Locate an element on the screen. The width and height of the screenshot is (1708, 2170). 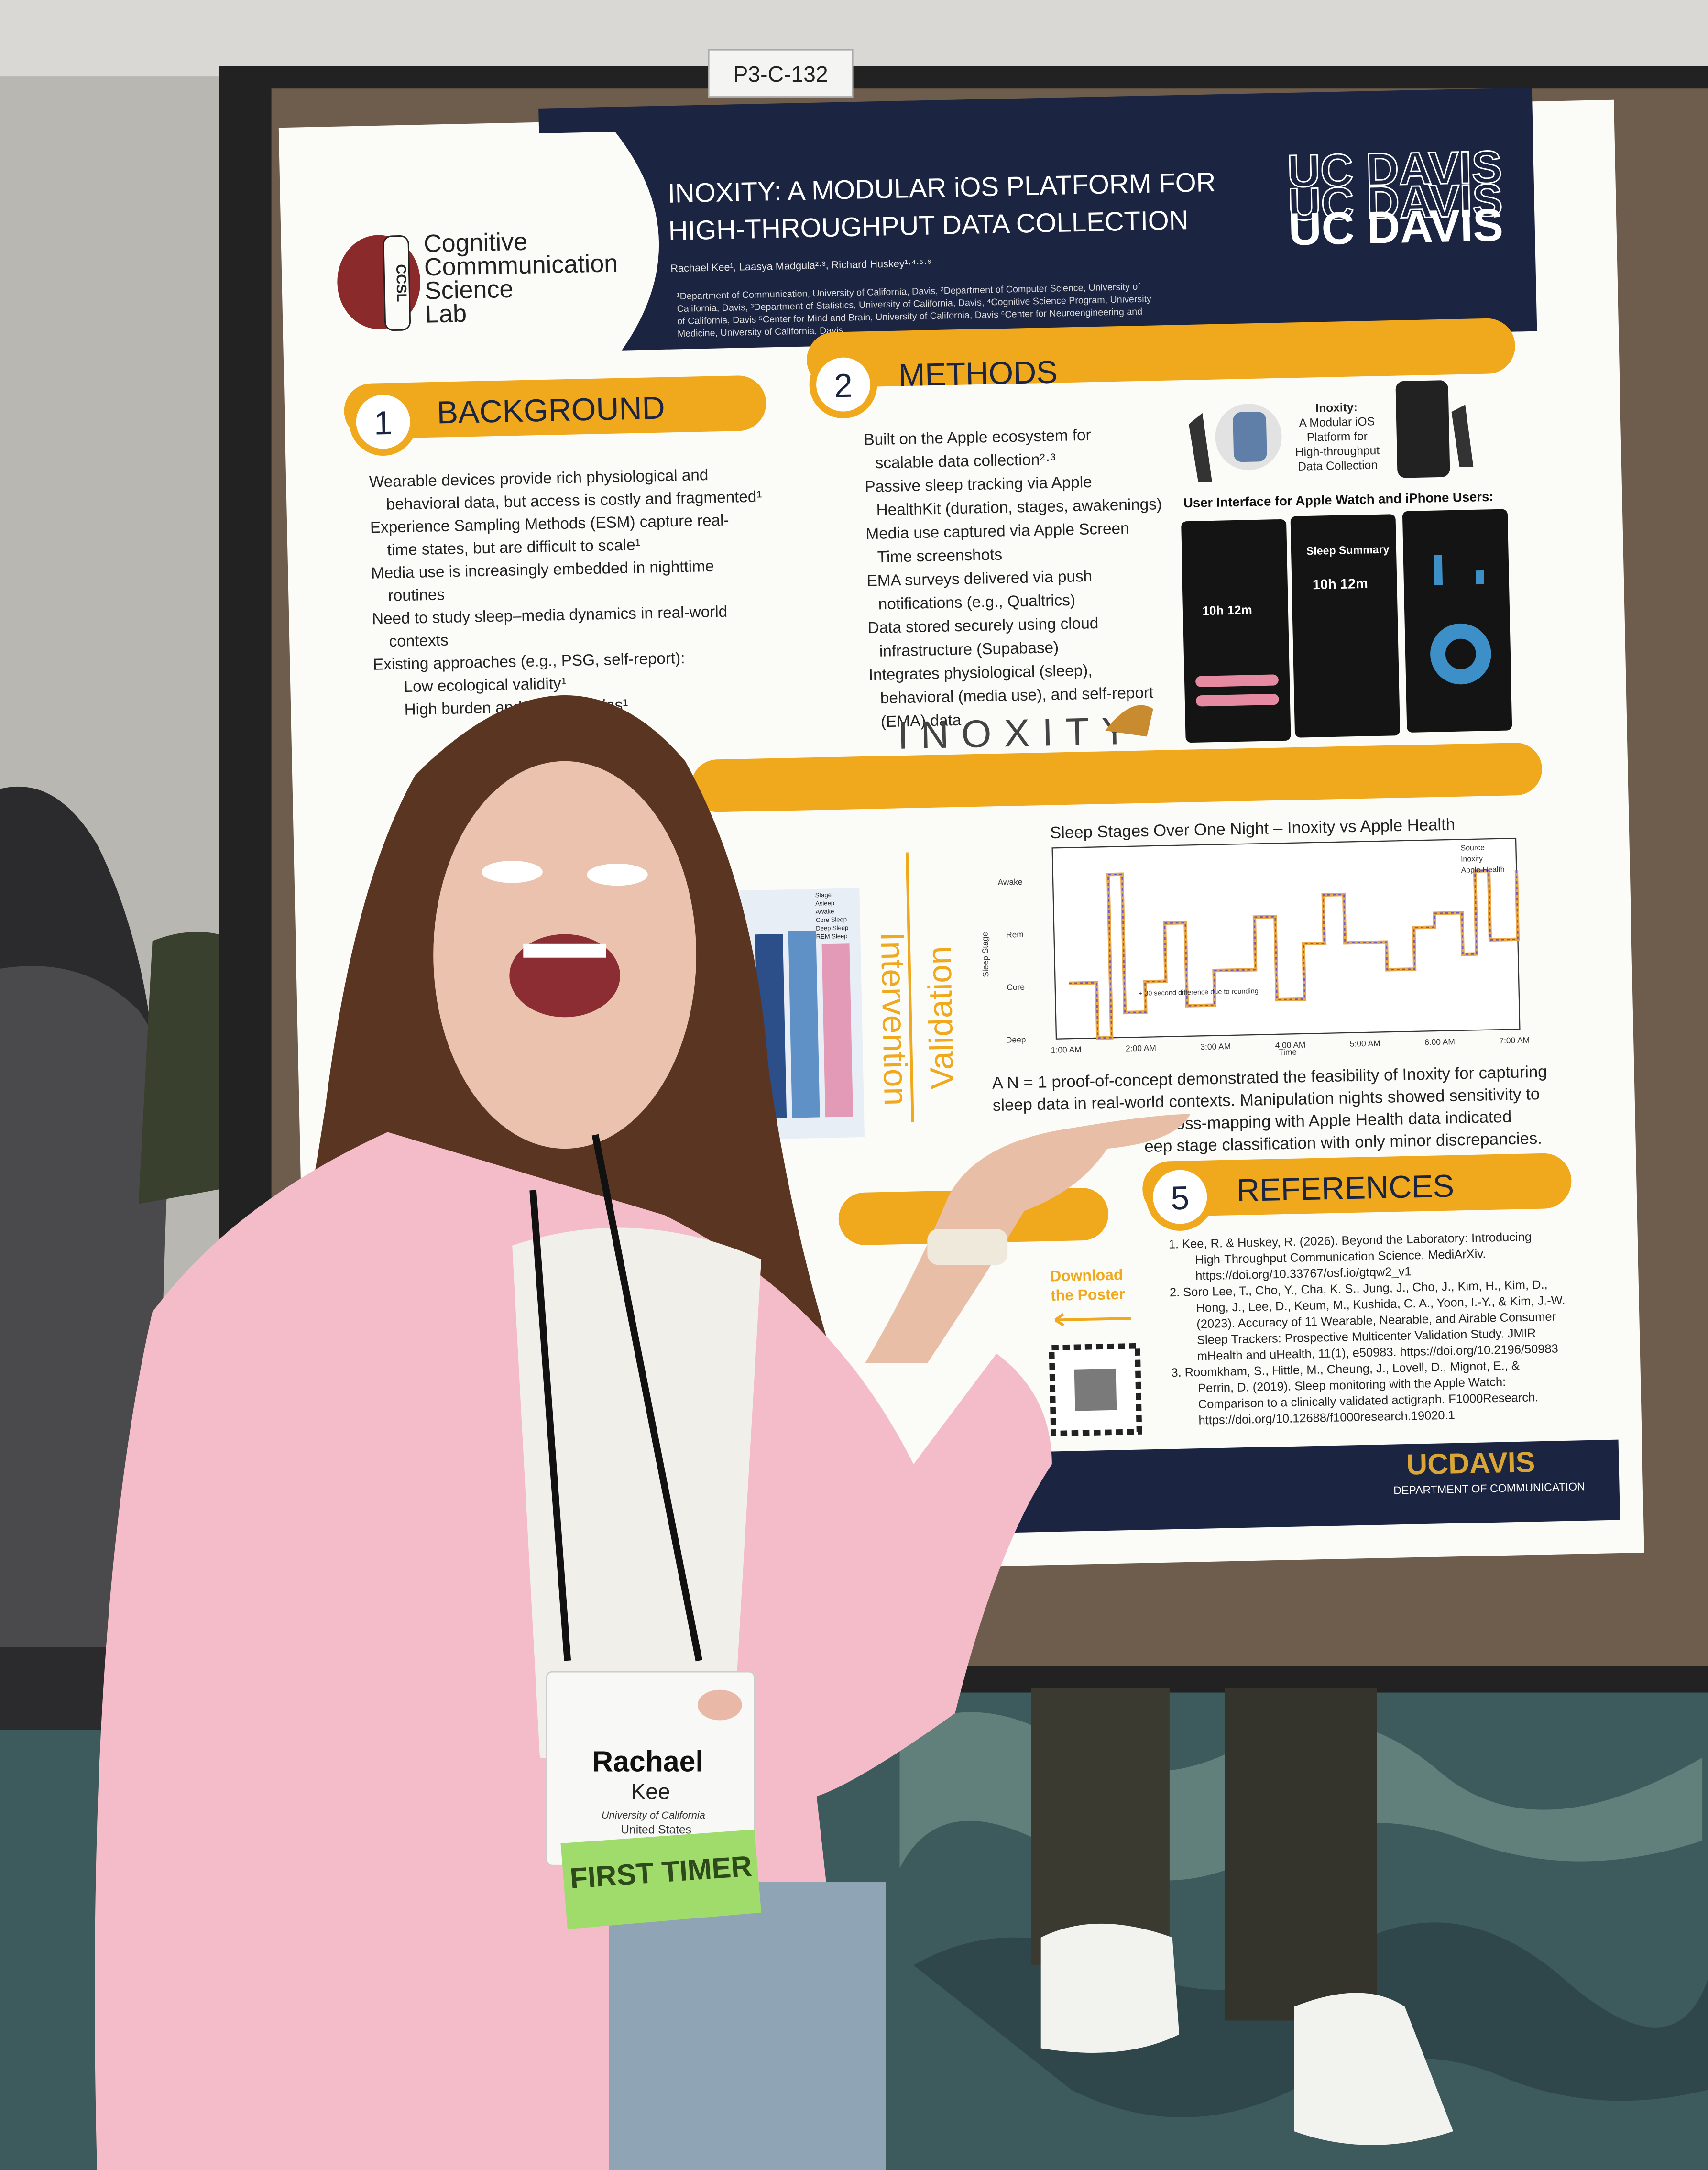
bullet-text: notifications (e.g., Qualtrics) is located at coordinates (976, 603).